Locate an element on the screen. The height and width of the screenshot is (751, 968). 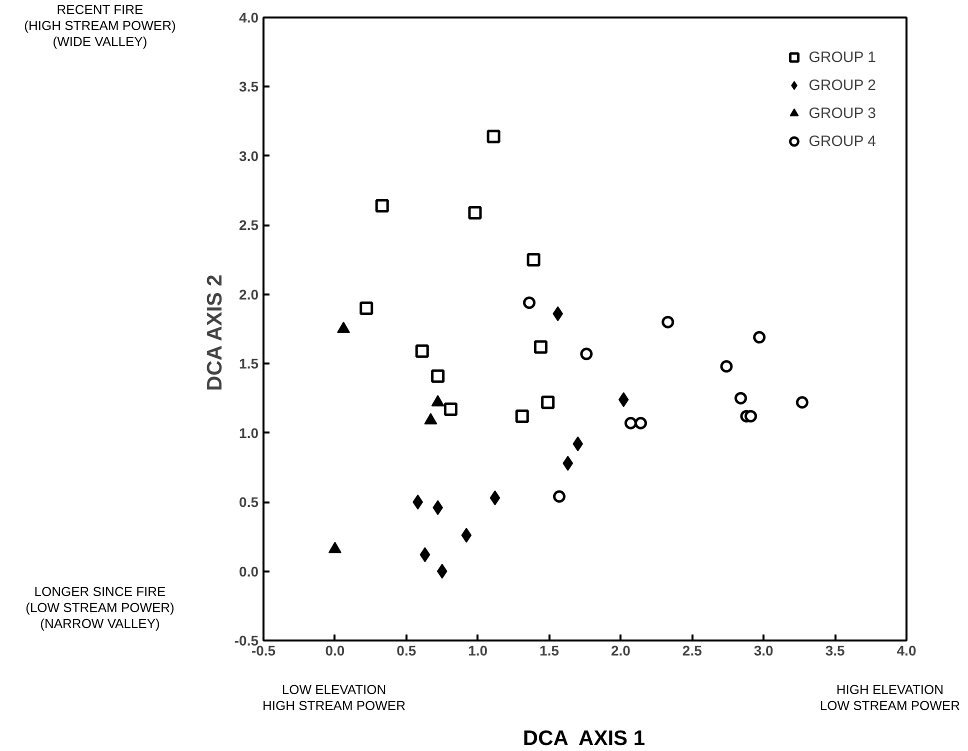
x-axis-title: DCA AXIS 1 is located at coordinates (584, 738).